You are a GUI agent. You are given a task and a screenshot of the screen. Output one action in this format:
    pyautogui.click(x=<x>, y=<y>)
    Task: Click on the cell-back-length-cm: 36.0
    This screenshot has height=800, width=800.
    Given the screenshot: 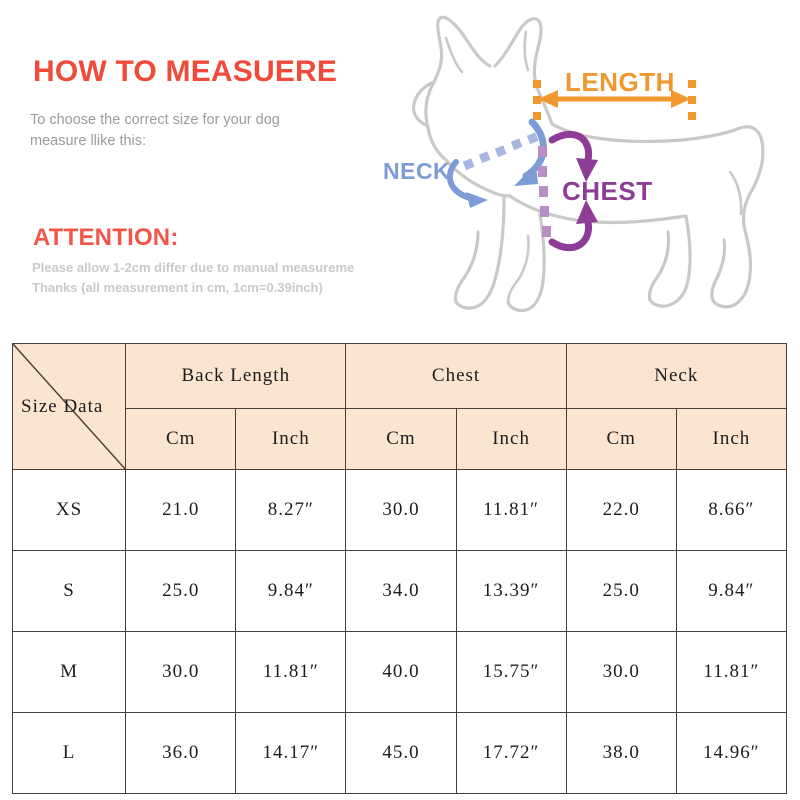 What is the action you would take?
    pyautogui.click(x=181, y=753)
    